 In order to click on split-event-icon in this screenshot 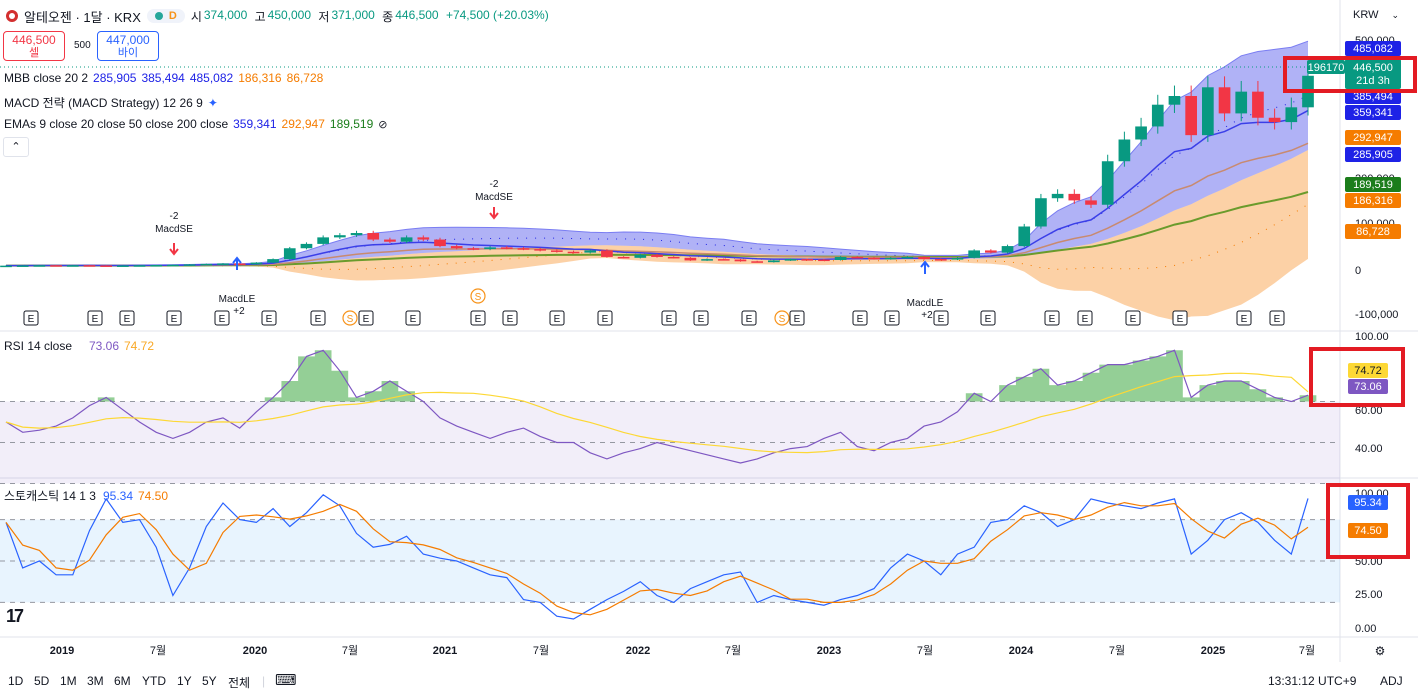, I will do `click(782, 318)`.